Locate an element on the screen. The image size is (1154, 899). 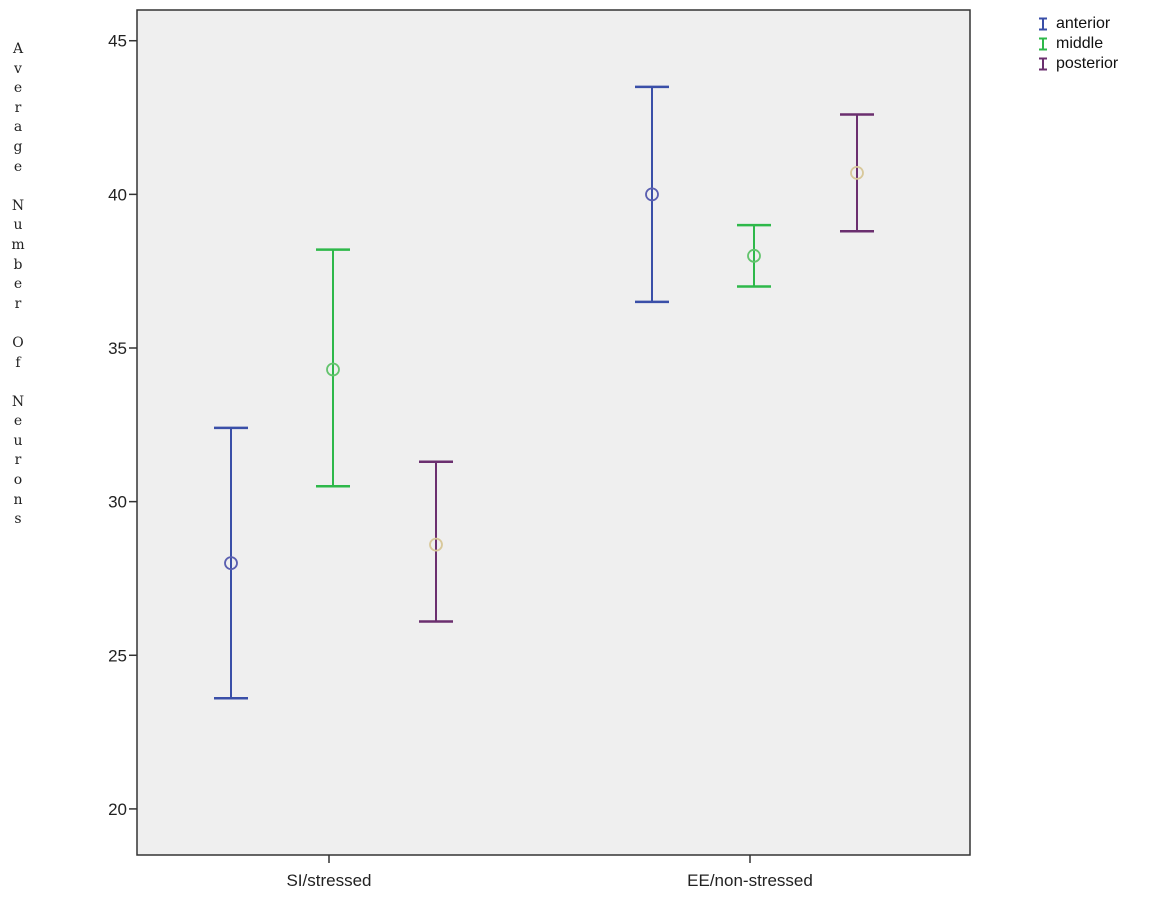
y-axis-label-char: b is located at coordinates (18, 264).